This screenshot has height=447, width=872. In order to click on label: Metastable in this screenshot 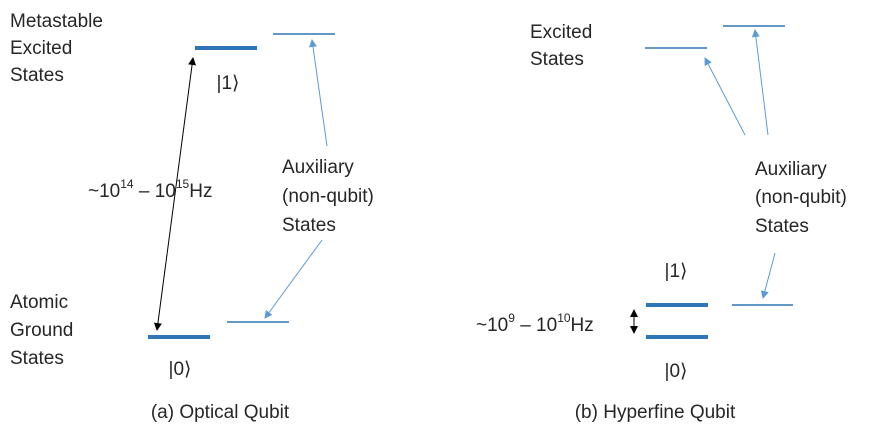, I will do `click(56, 21)`.